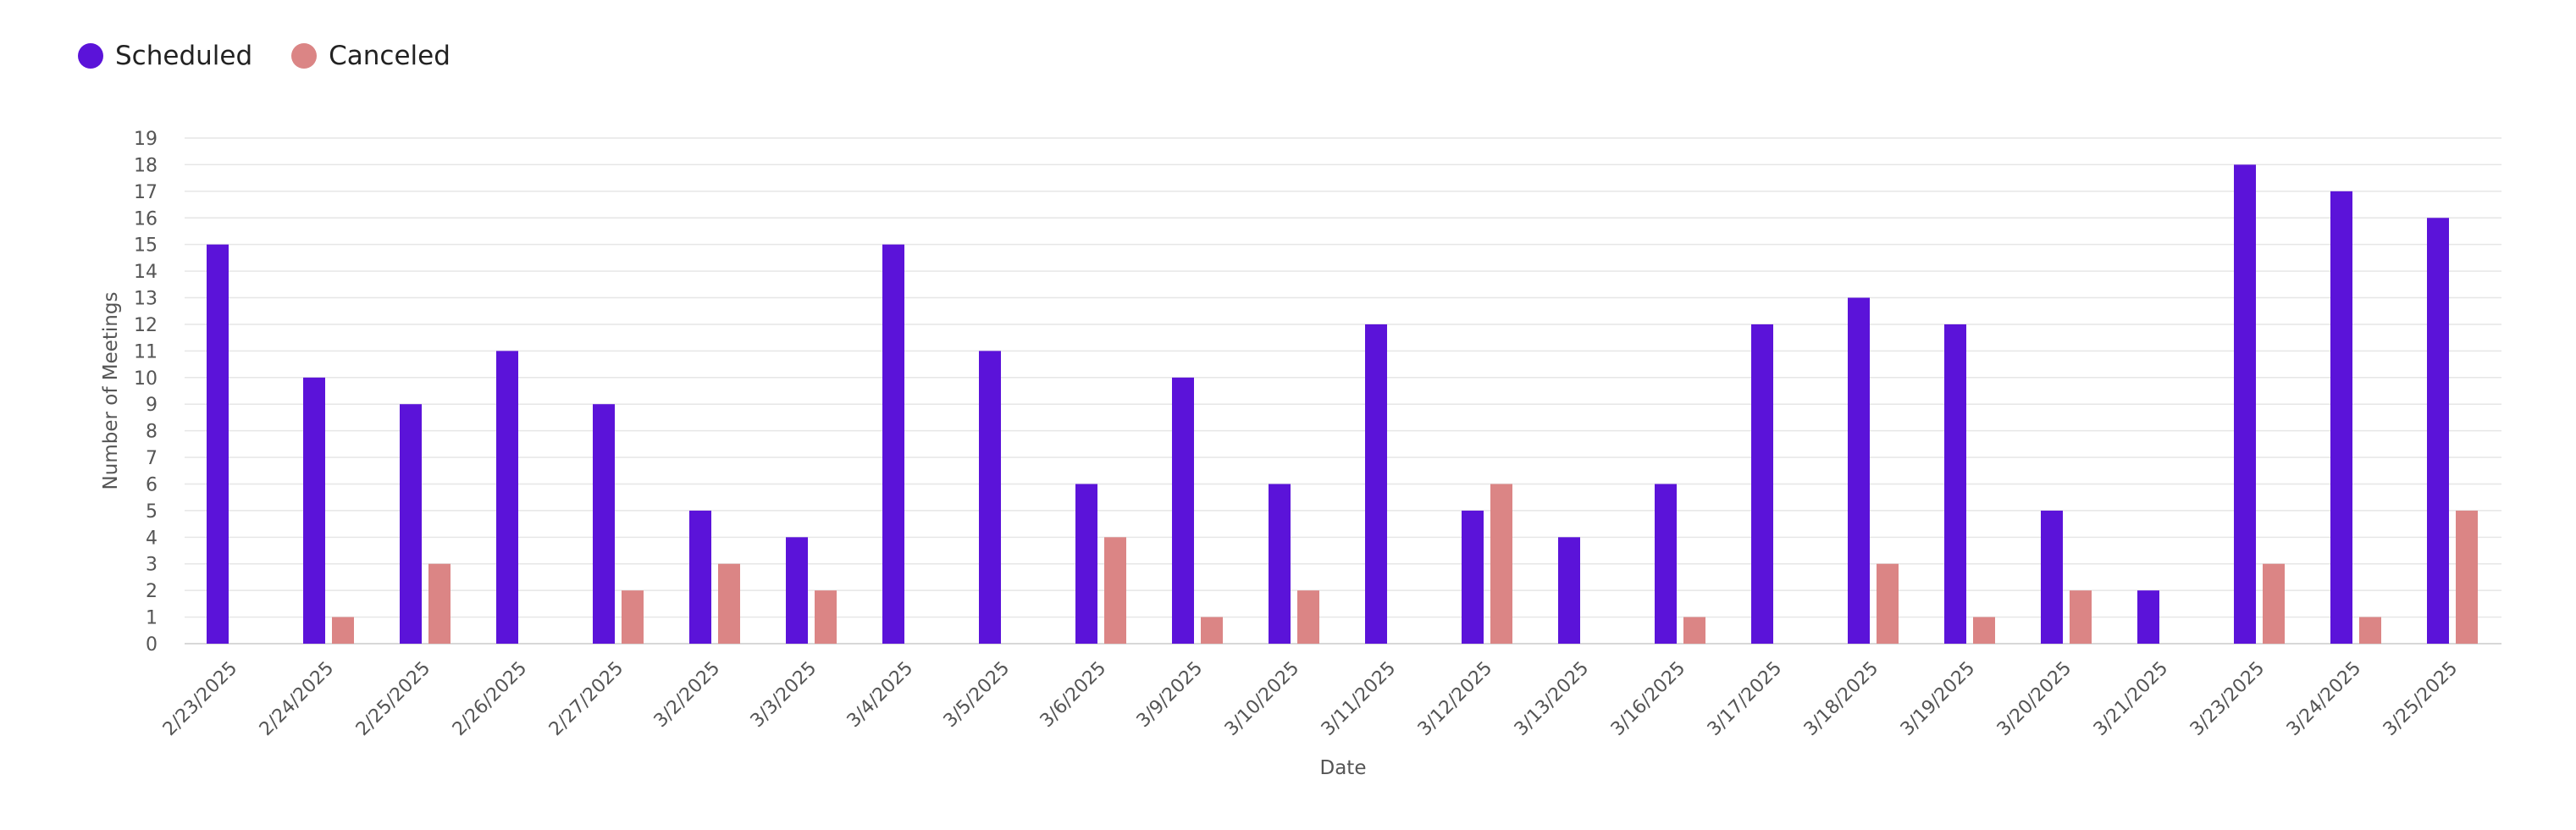 Image resolution: width=2576 pixels, height=830 pixels. Describe the element at coordinates (146, 166) in the screenshot. I see `y-tick-label: 18` at that location.